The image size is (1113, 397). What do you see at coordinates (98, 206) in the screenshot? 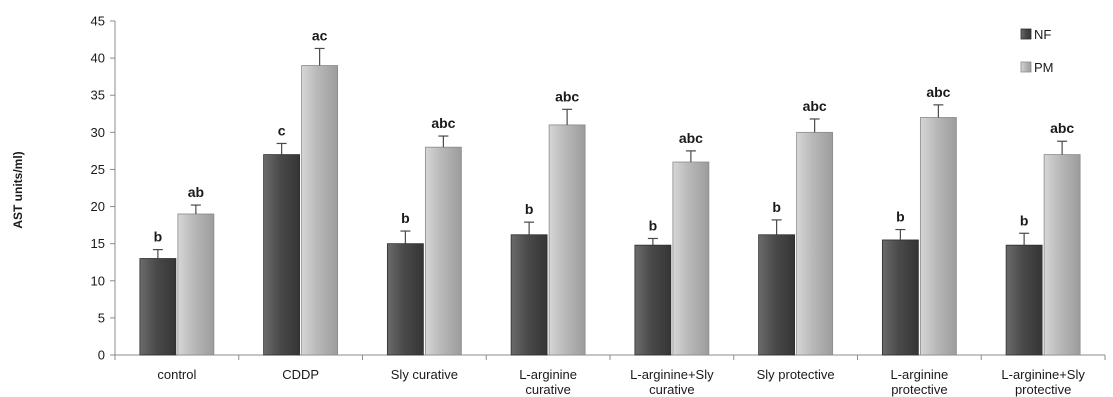
I see `y-tick-label: 20` at bounding box center [98, 206].